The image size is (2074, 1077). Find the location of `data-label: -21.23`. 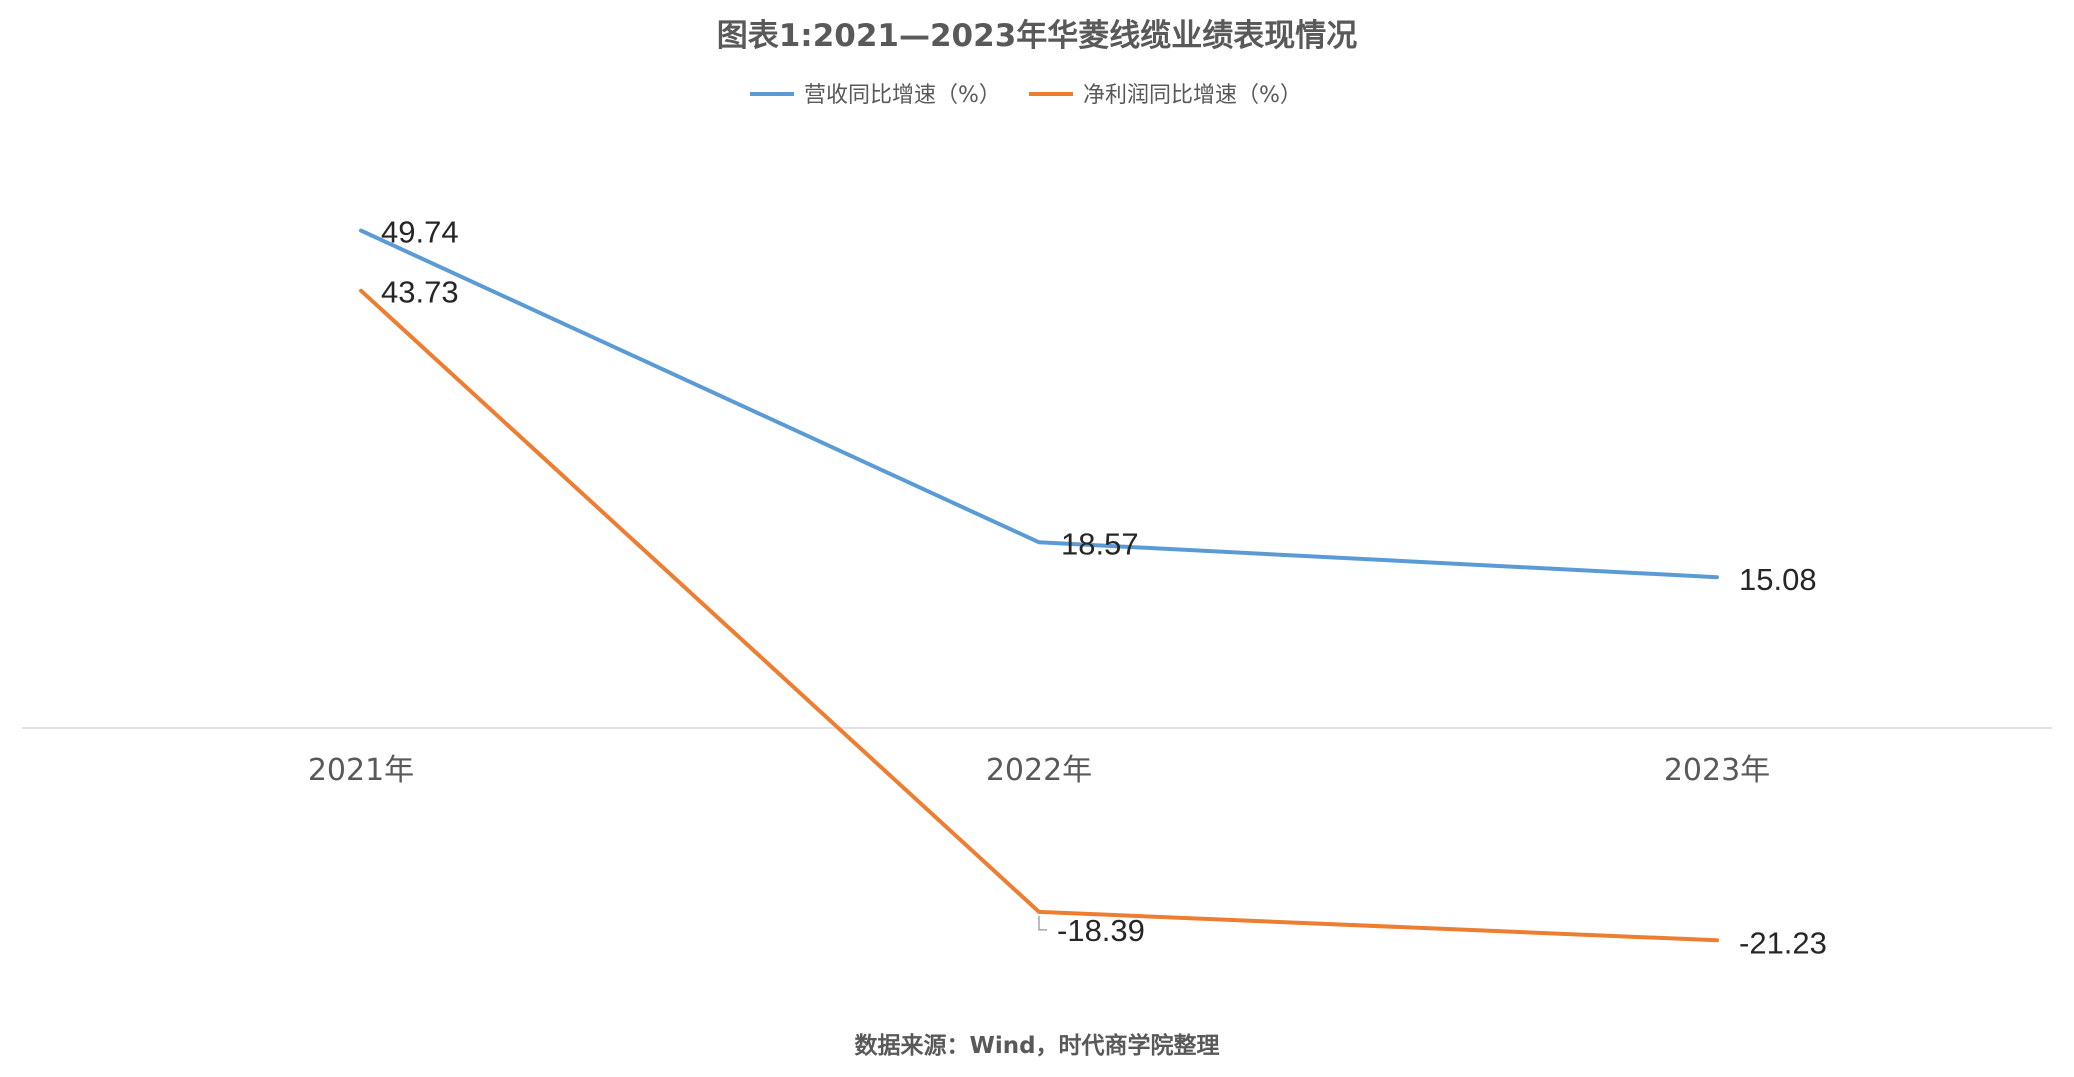

data-label: -21.23 is located at coordinates (1783, 942).